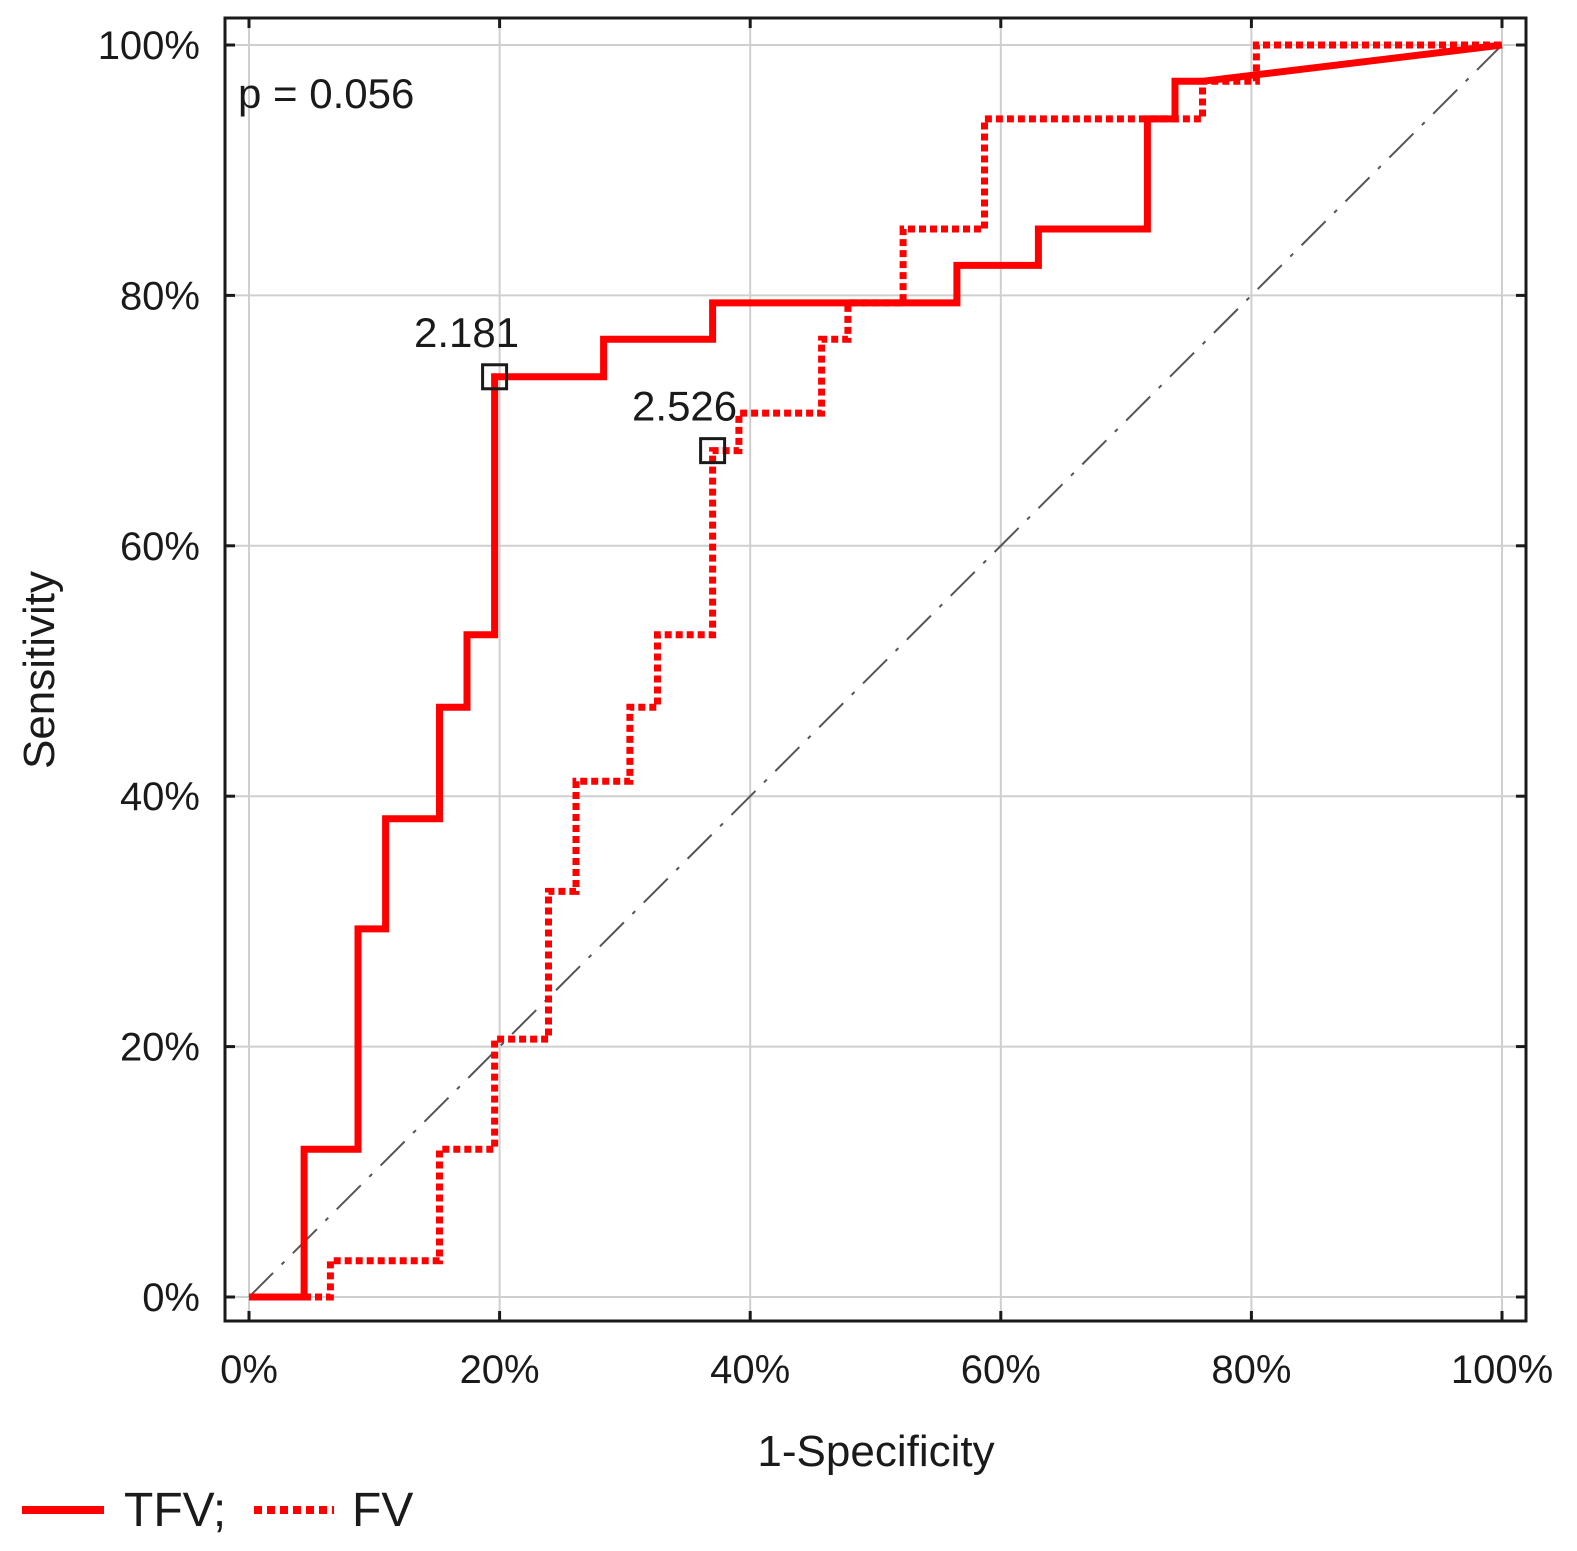  What do you see at coordinates (160, 1048) in the screenshot?
I see `y-tick-label: 20%` at bounding box center [160, 1048].